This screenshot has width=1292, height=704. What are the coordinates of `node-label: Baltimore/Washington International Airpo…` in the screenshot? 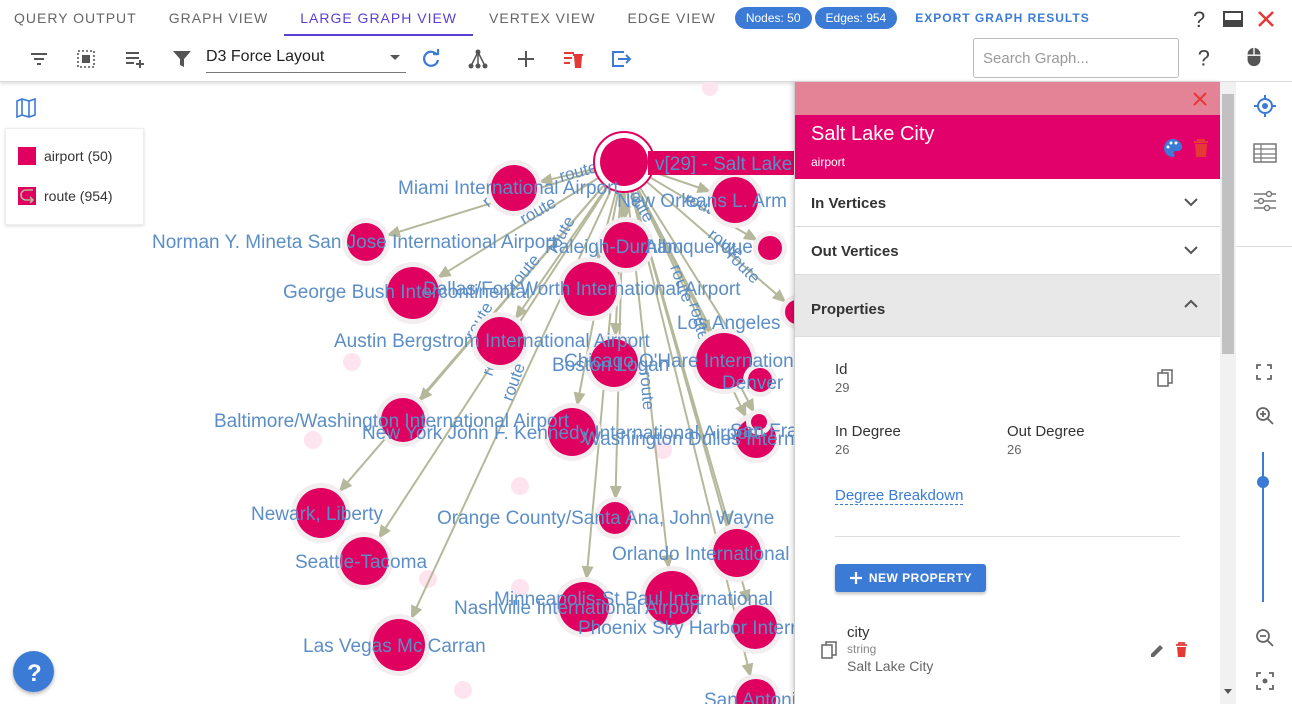 It's located at (392, 421).